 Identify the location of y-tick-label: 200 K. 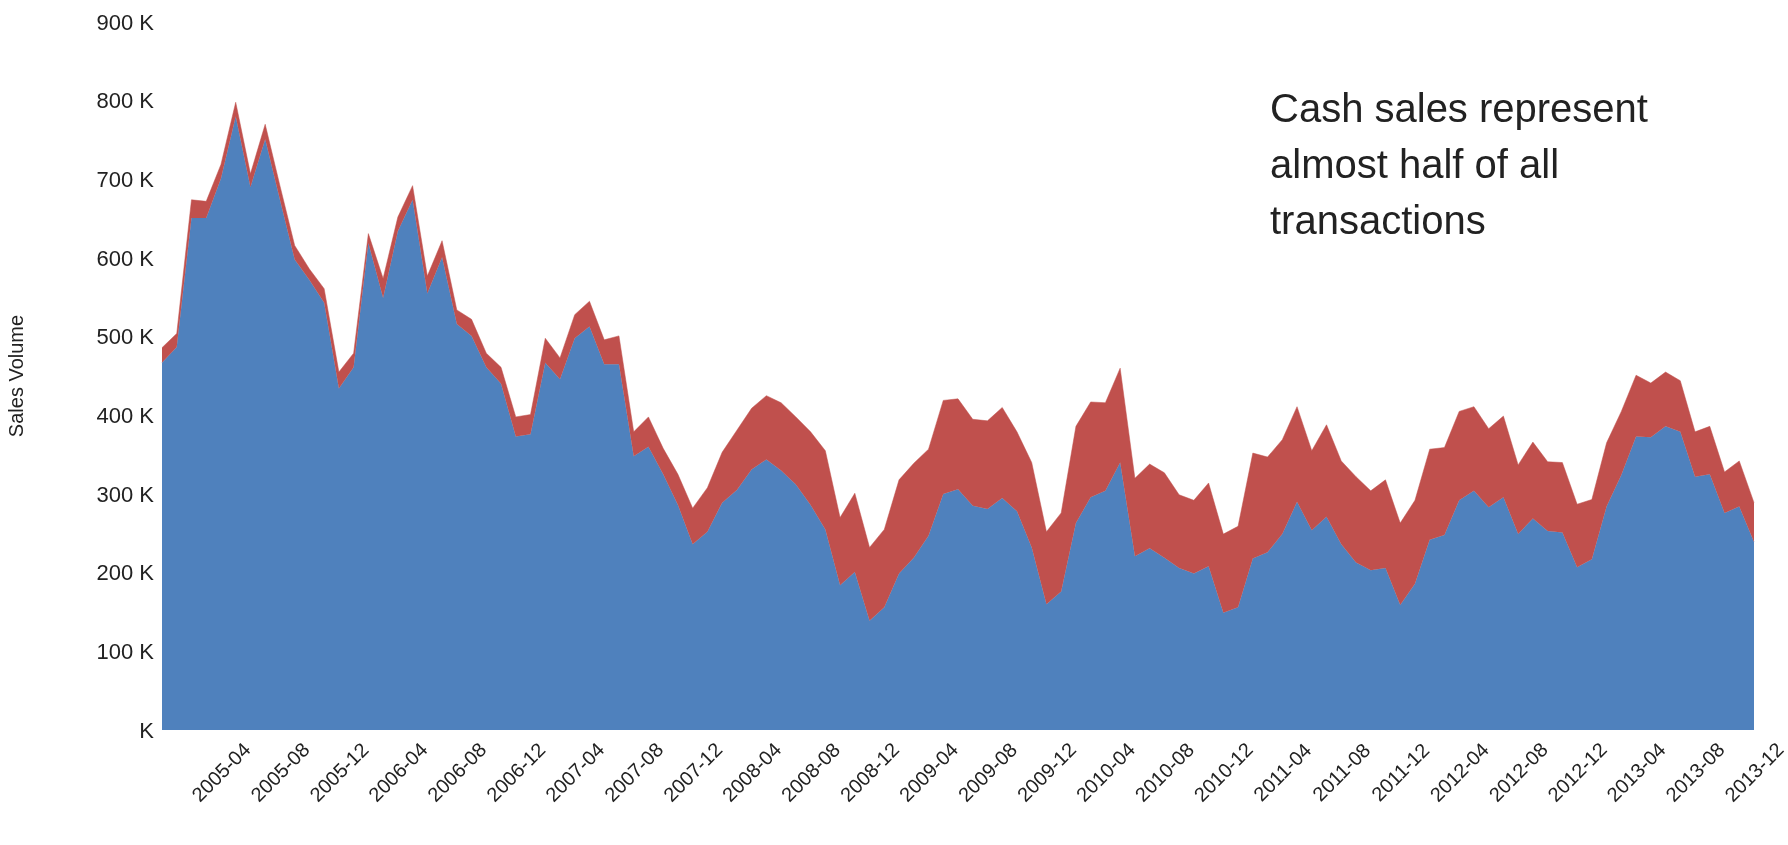
(125, 573).